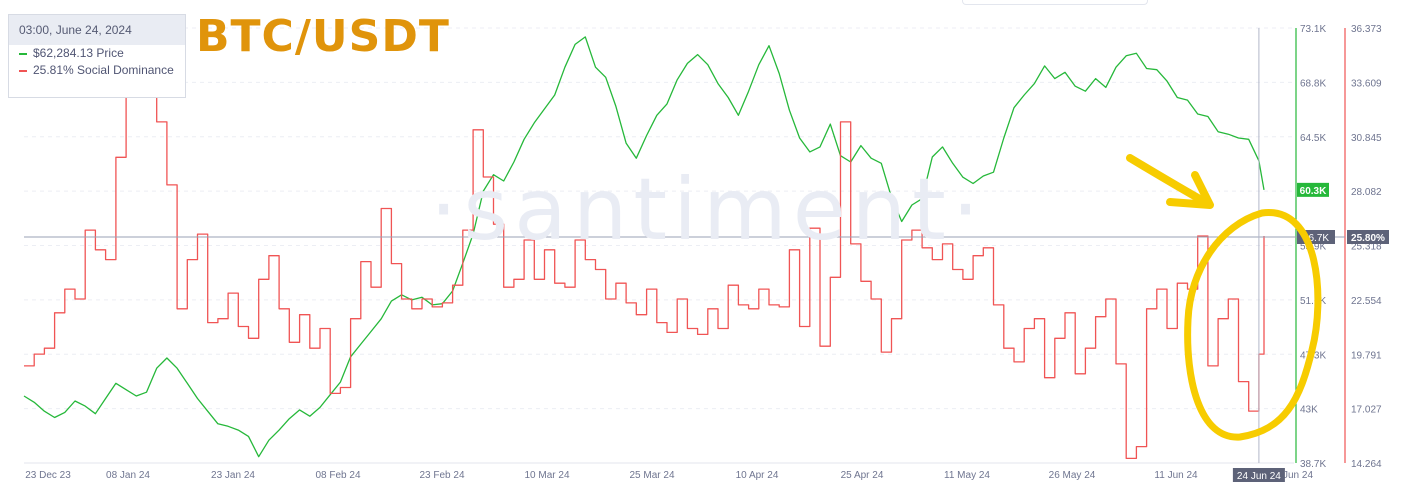 This screenshot has height=492, width=1409. I want to click on price-badge-label: 60.3K, so click(1313, 191).